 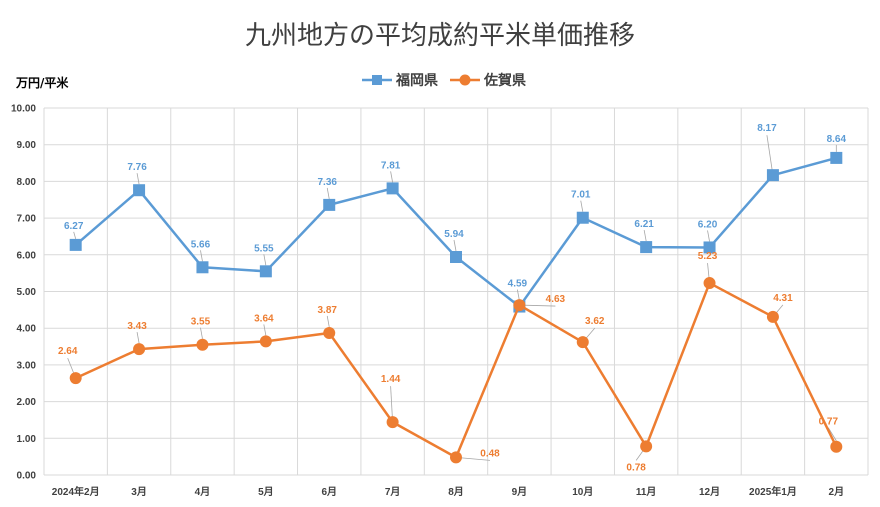 What do you see at coordinates (27, 476) in the screenshot?
I see `y-tick-label: 0.00` at bounding box center [27, 476].